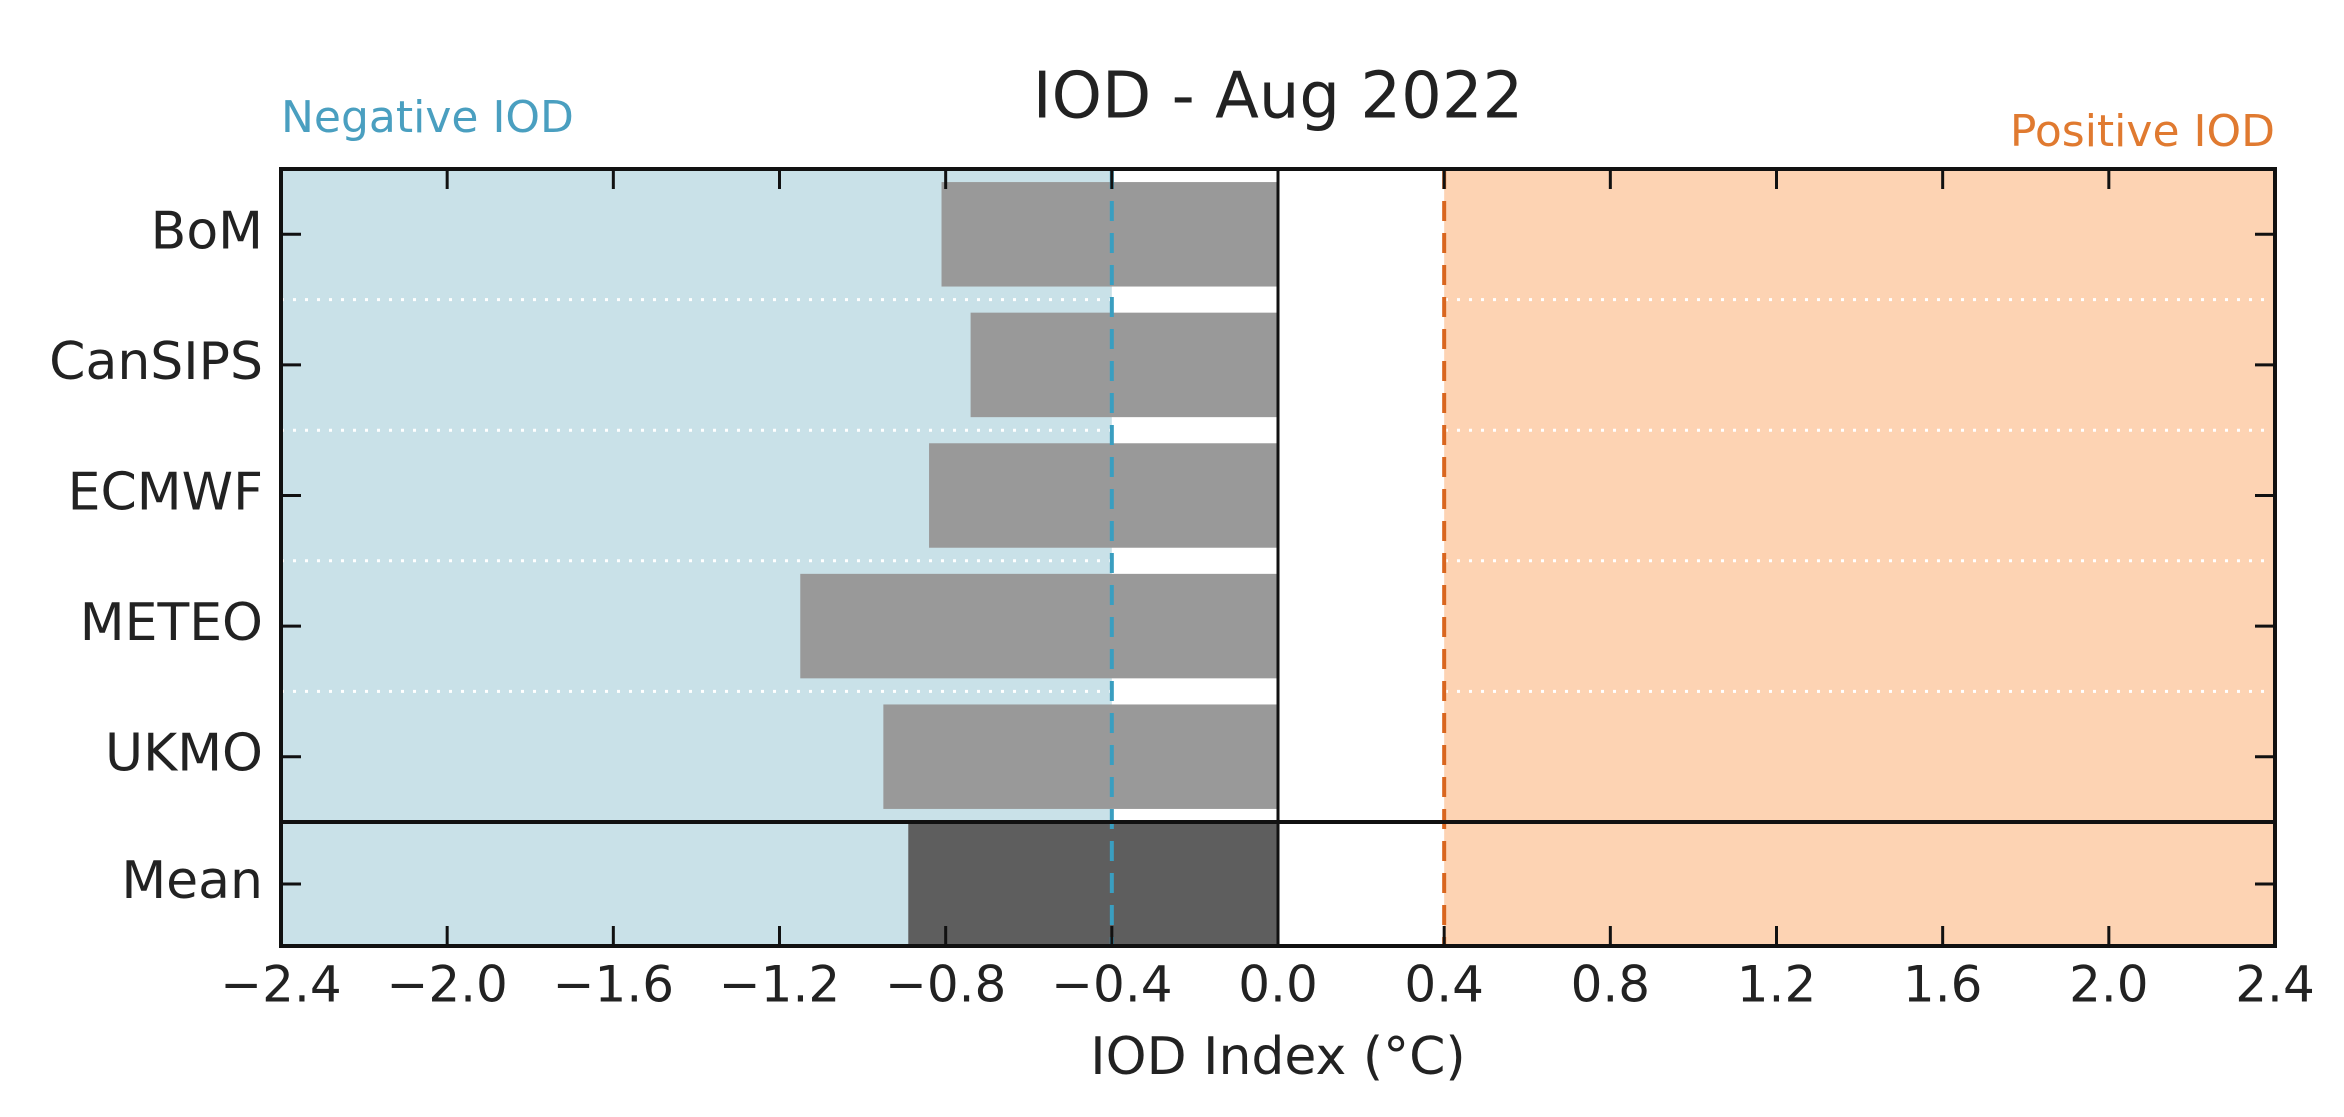 Image resolution: width=2344 pixels, height=1117 pixels. What do you see at coordinates (171, 623) in the screenshot?
I see `y-tick-label: METEO` at bounding box center [171, 623].